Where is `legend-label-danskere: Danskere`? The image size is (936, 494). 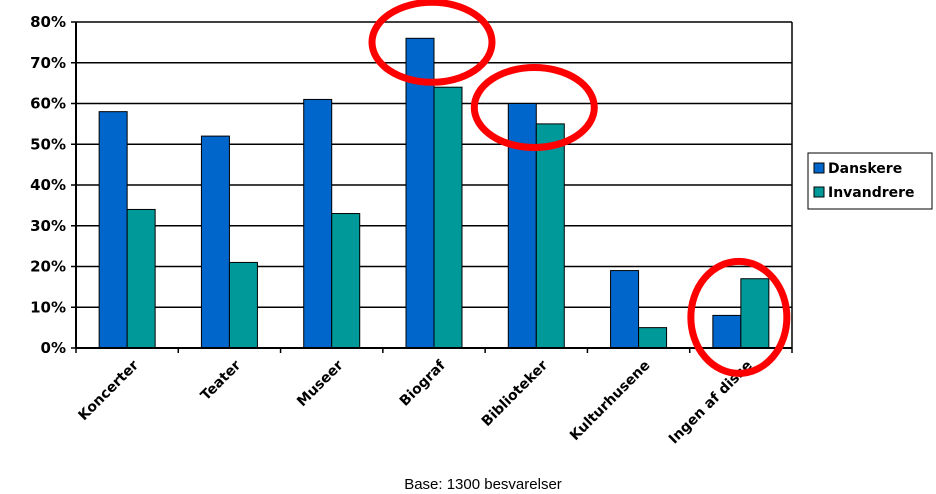 legend-label-danskere: Danskere is located at coordinates (865, 169).